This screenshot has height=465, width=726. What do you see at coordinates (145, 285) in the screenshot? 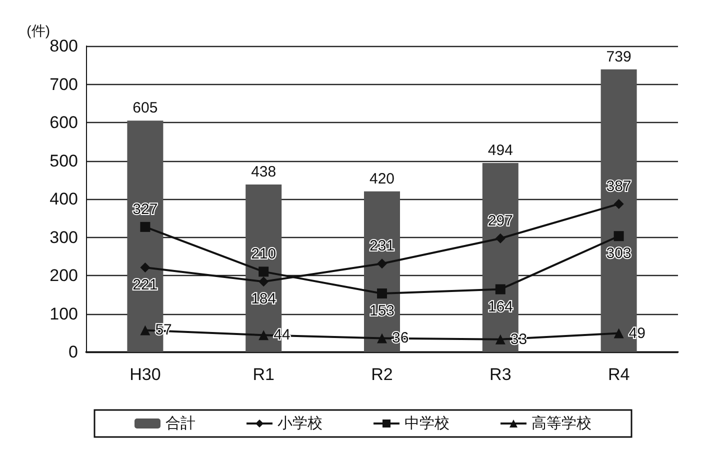
I see `data-label: 221` at bounding box center [145, 285].